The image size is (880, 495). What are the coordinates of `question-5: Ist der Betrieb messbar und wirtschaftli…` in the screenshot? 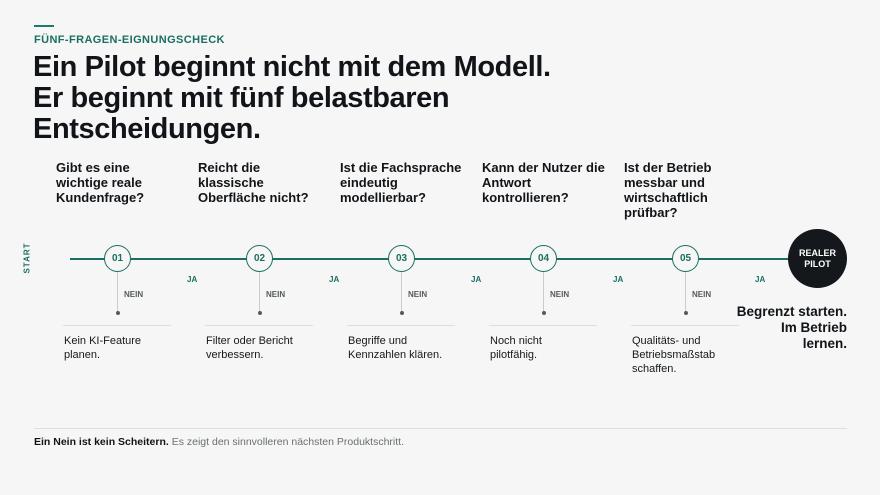 It's located at (668, 190).